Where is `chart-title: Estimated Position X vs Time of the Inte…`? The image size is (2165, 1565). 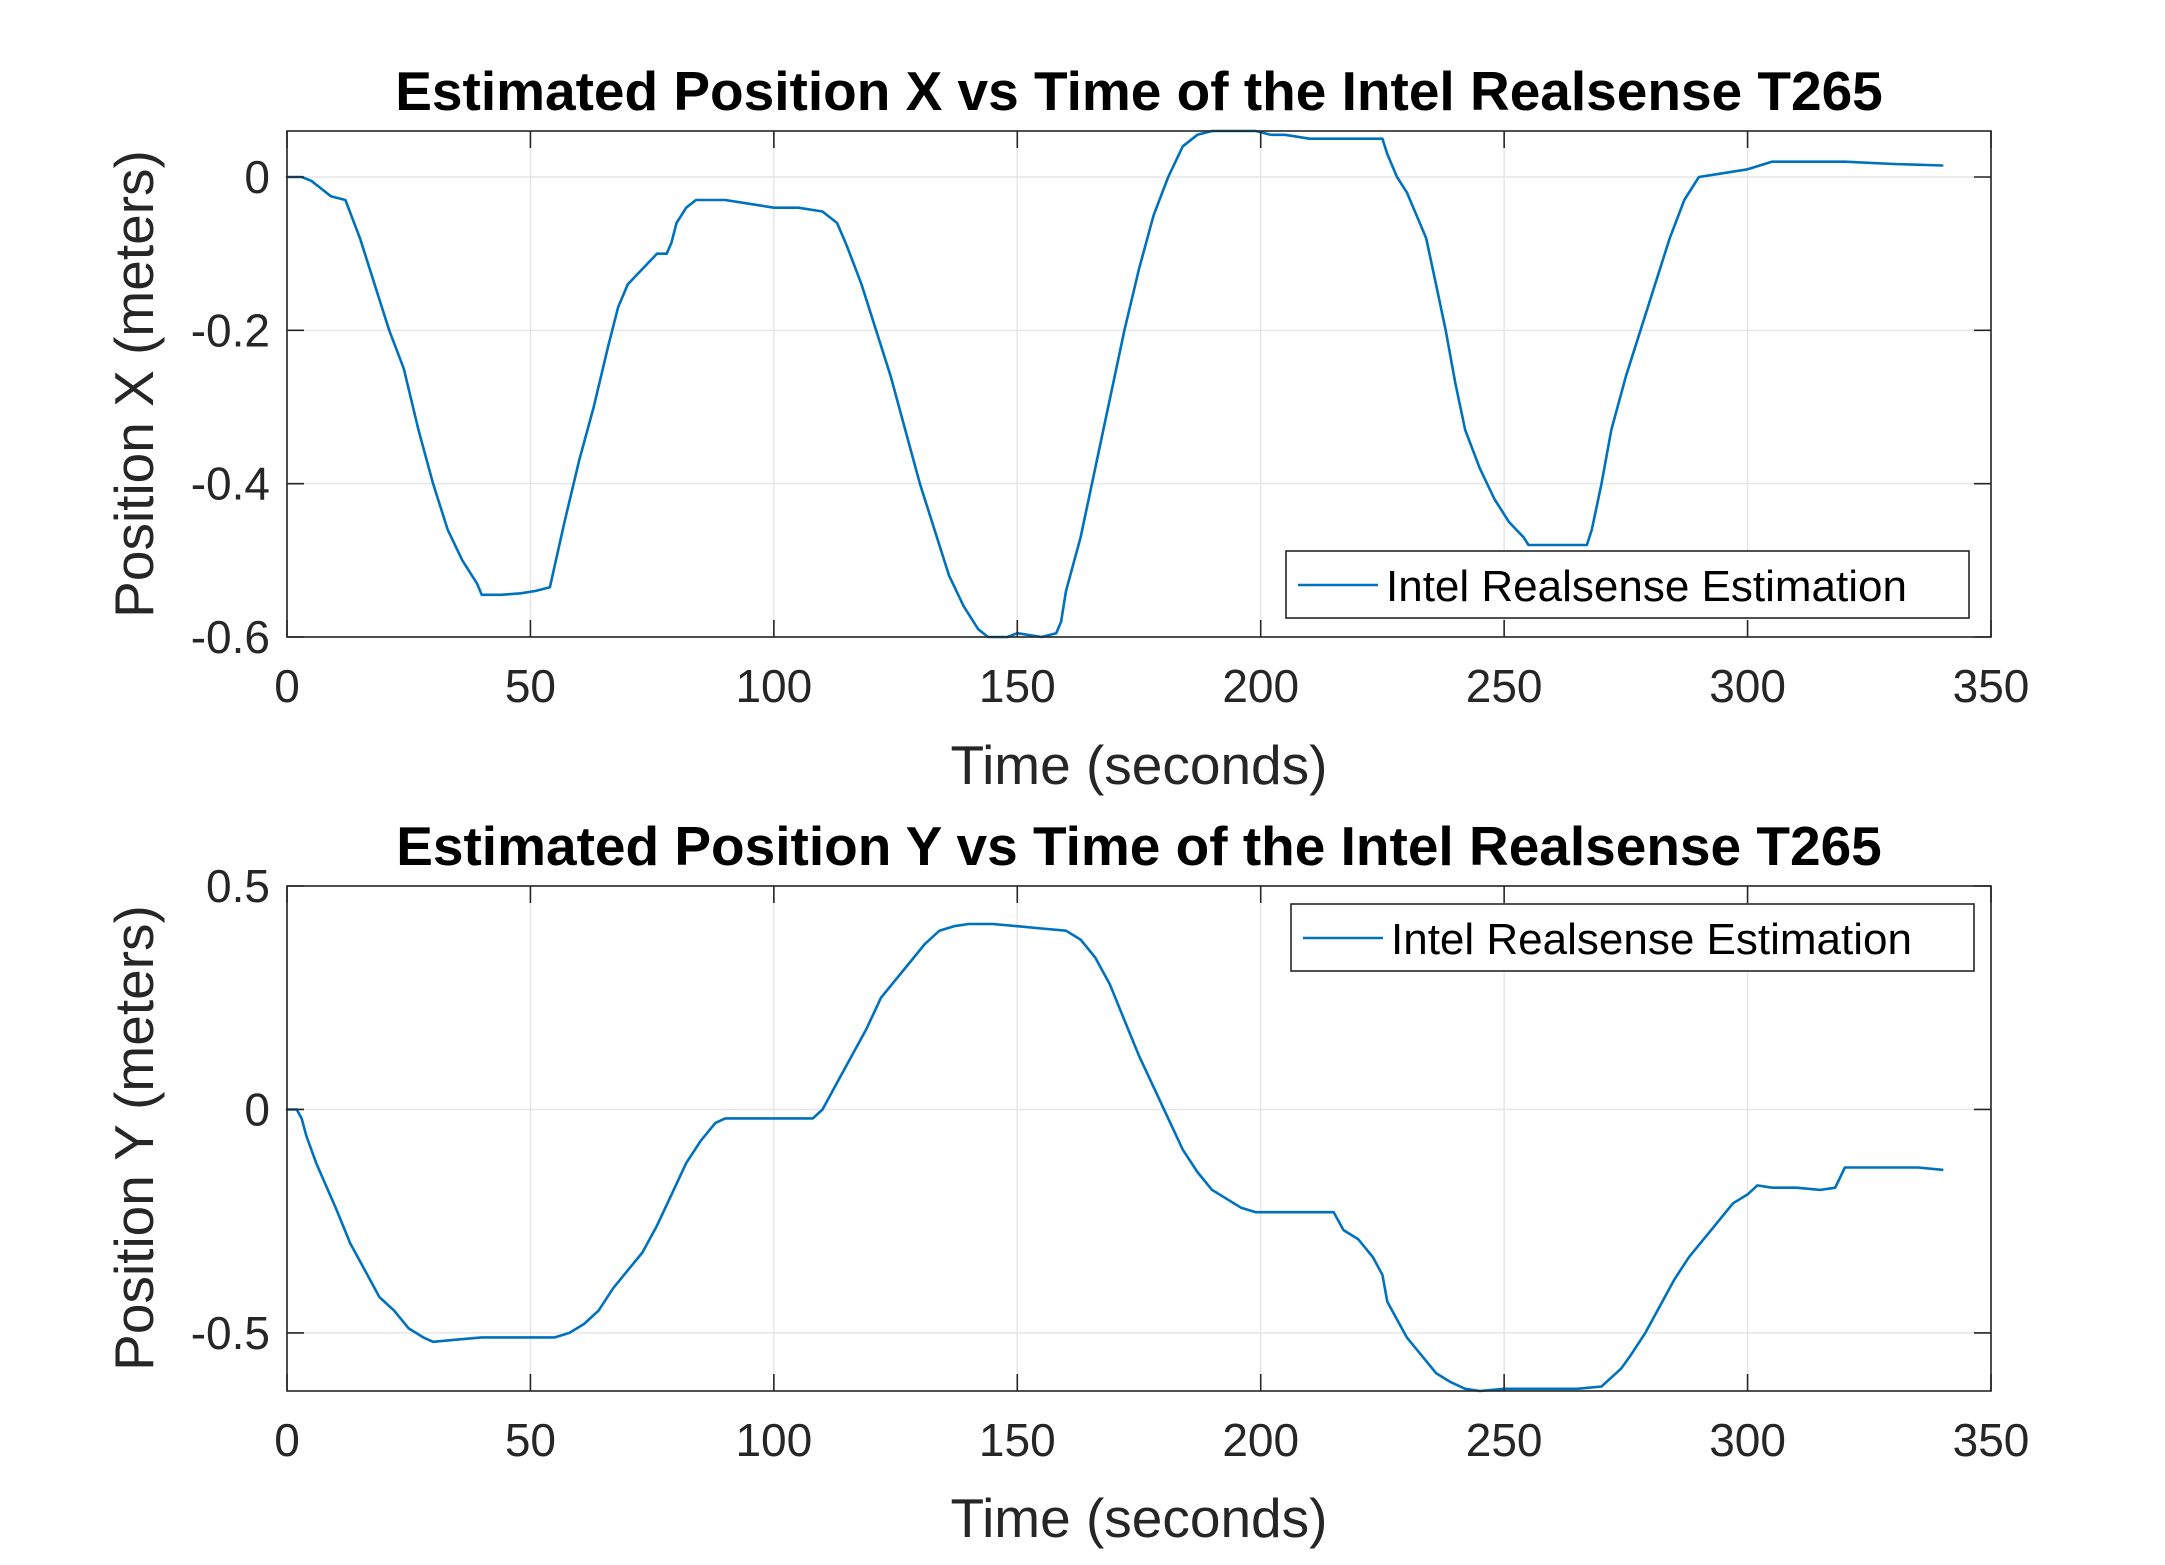 chart-title: Estimated Position X vs Time of the Inte… is located at coordinates (1139, 91).